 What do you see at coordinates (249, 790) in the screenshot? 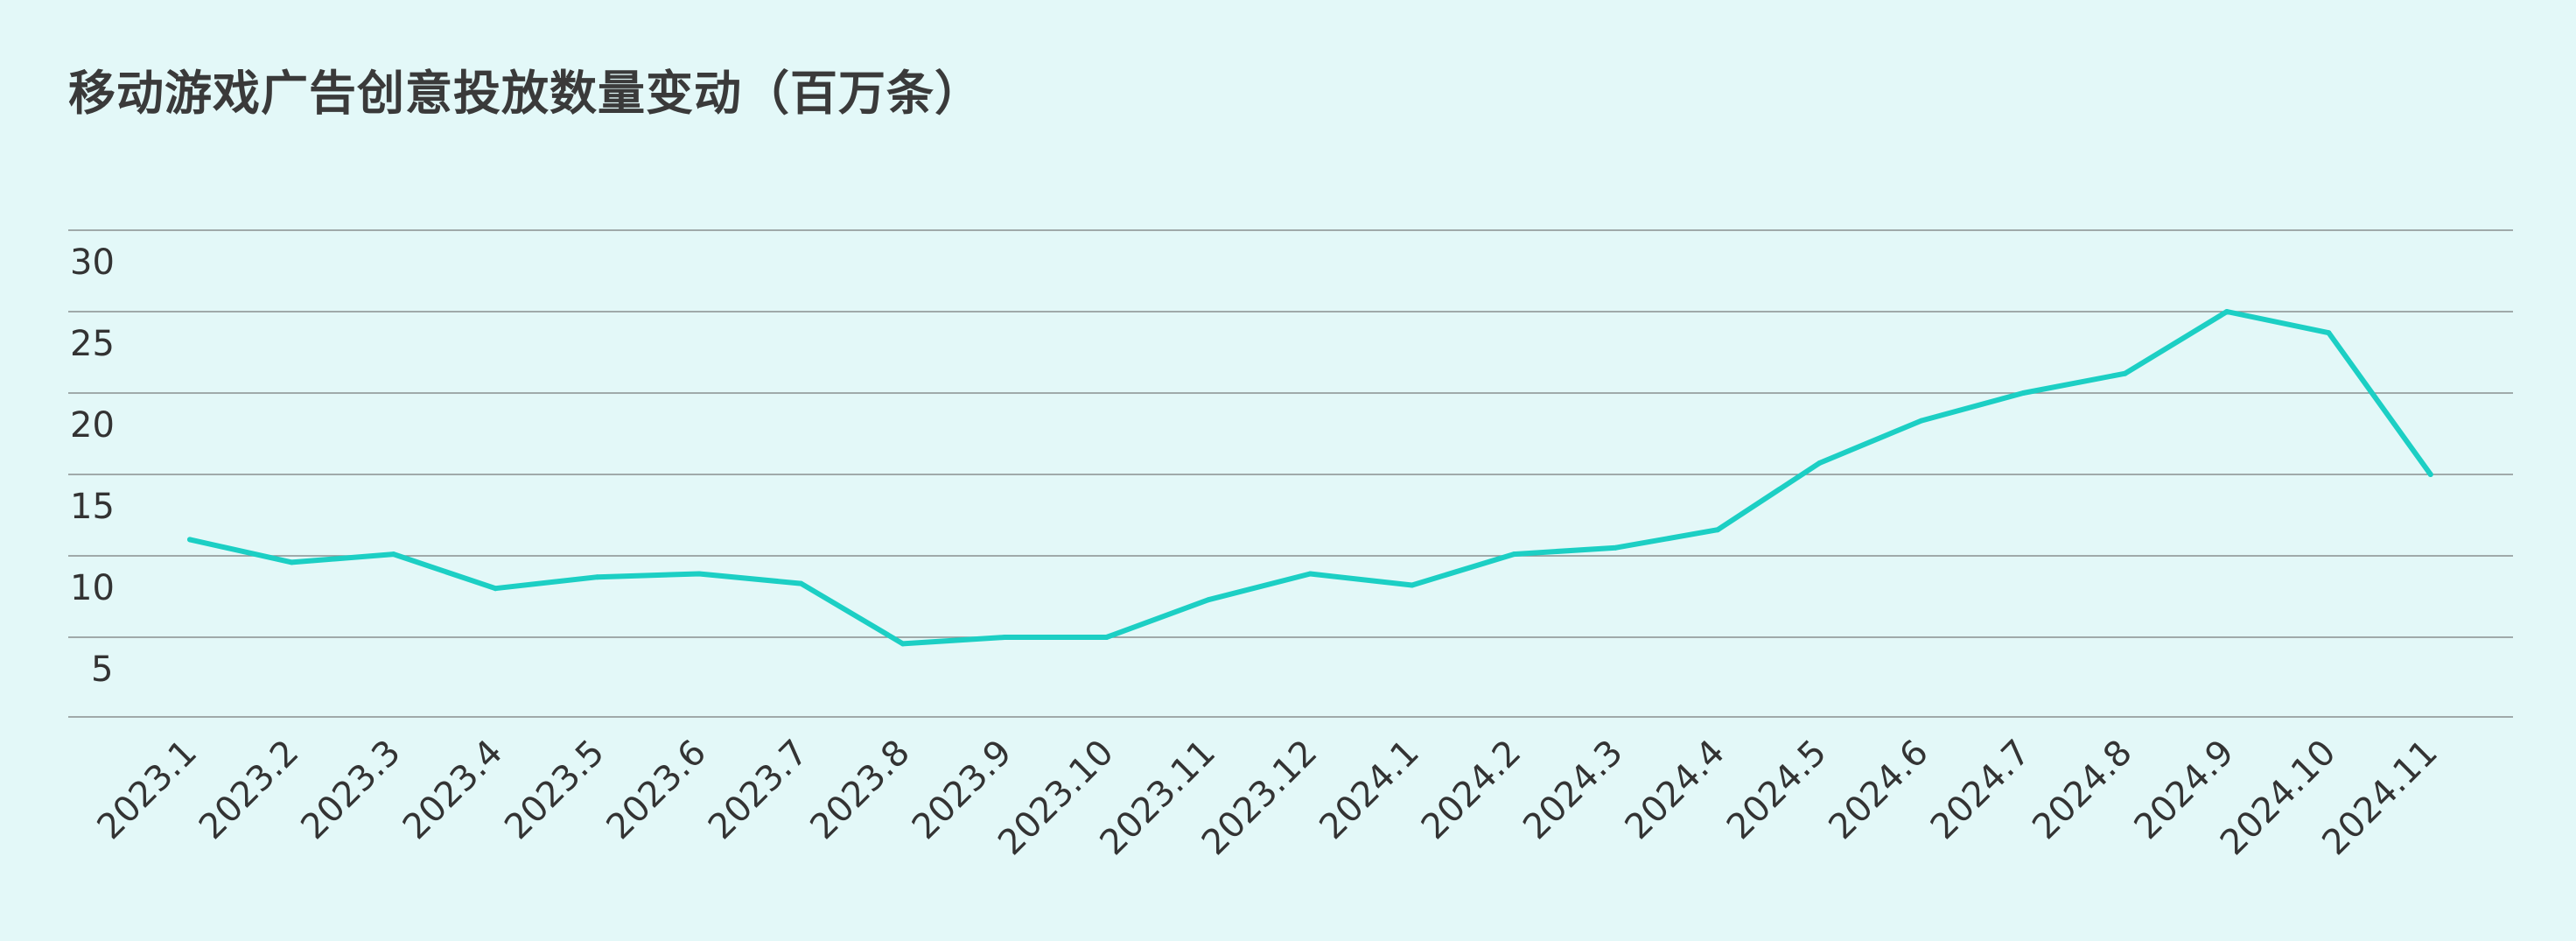
I see `x-tick-label: 2023.2` at bounding box center [249, 790].